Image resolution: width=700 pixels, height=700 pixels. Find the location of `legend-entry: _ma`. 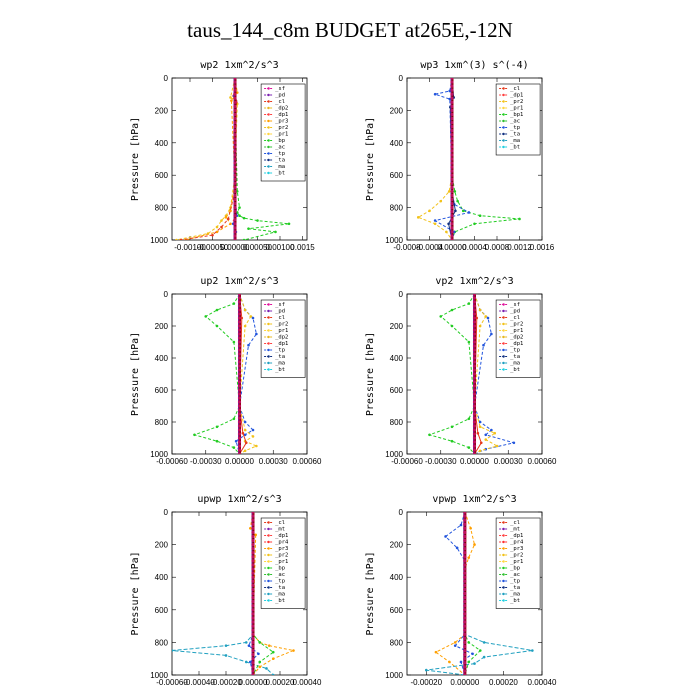

legend-entry: _ma is located at coordinates (515, 141).